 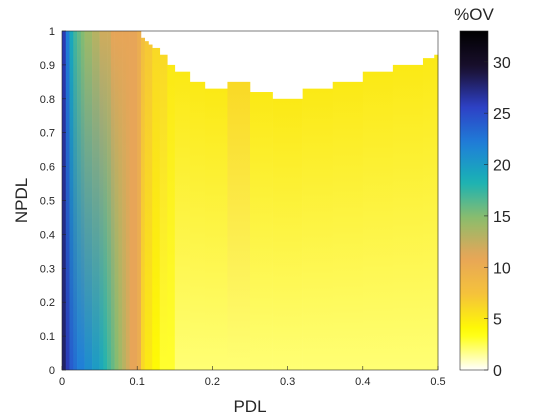 I want to click on colorbar-gradient, so click(x=474, y=200).